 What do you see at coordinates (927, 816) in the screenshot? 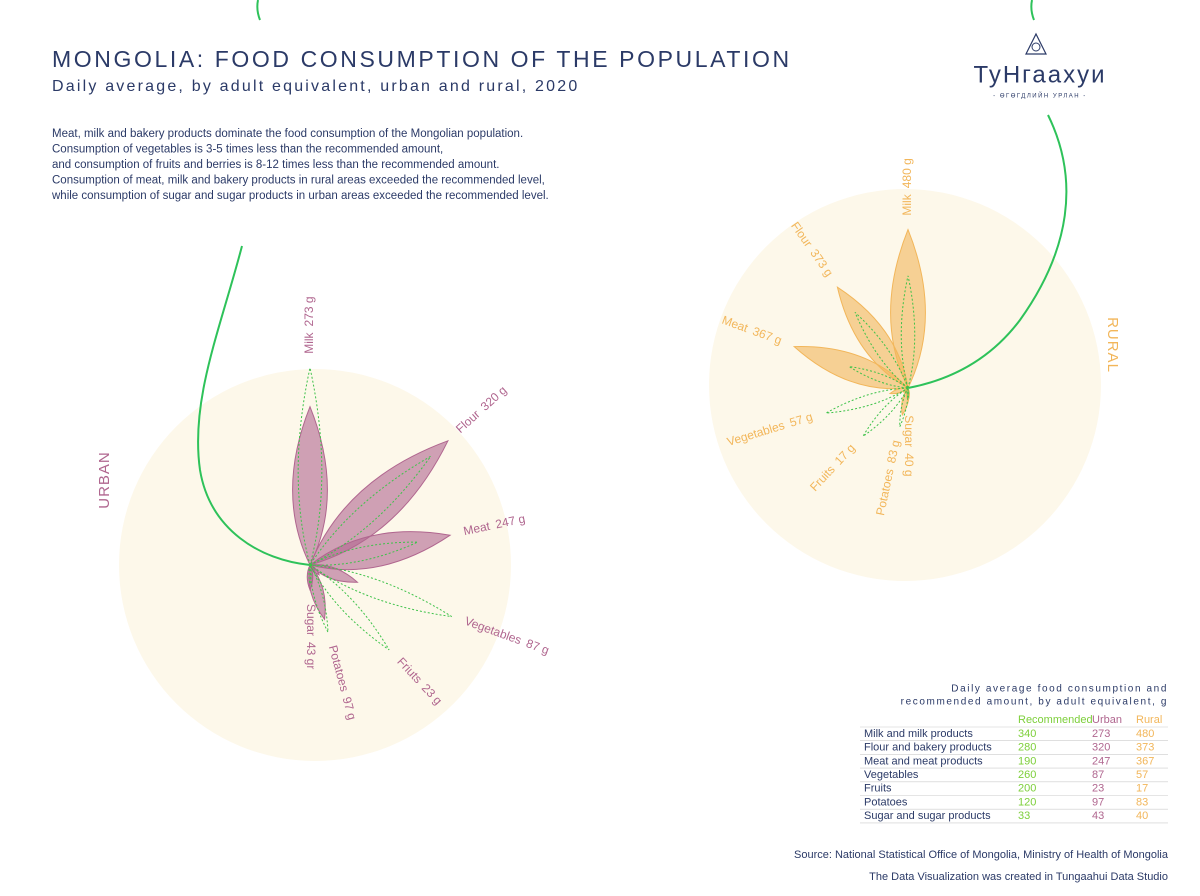
I see `row-label: Sugar and sugar products` at bounding box center [927, 816].